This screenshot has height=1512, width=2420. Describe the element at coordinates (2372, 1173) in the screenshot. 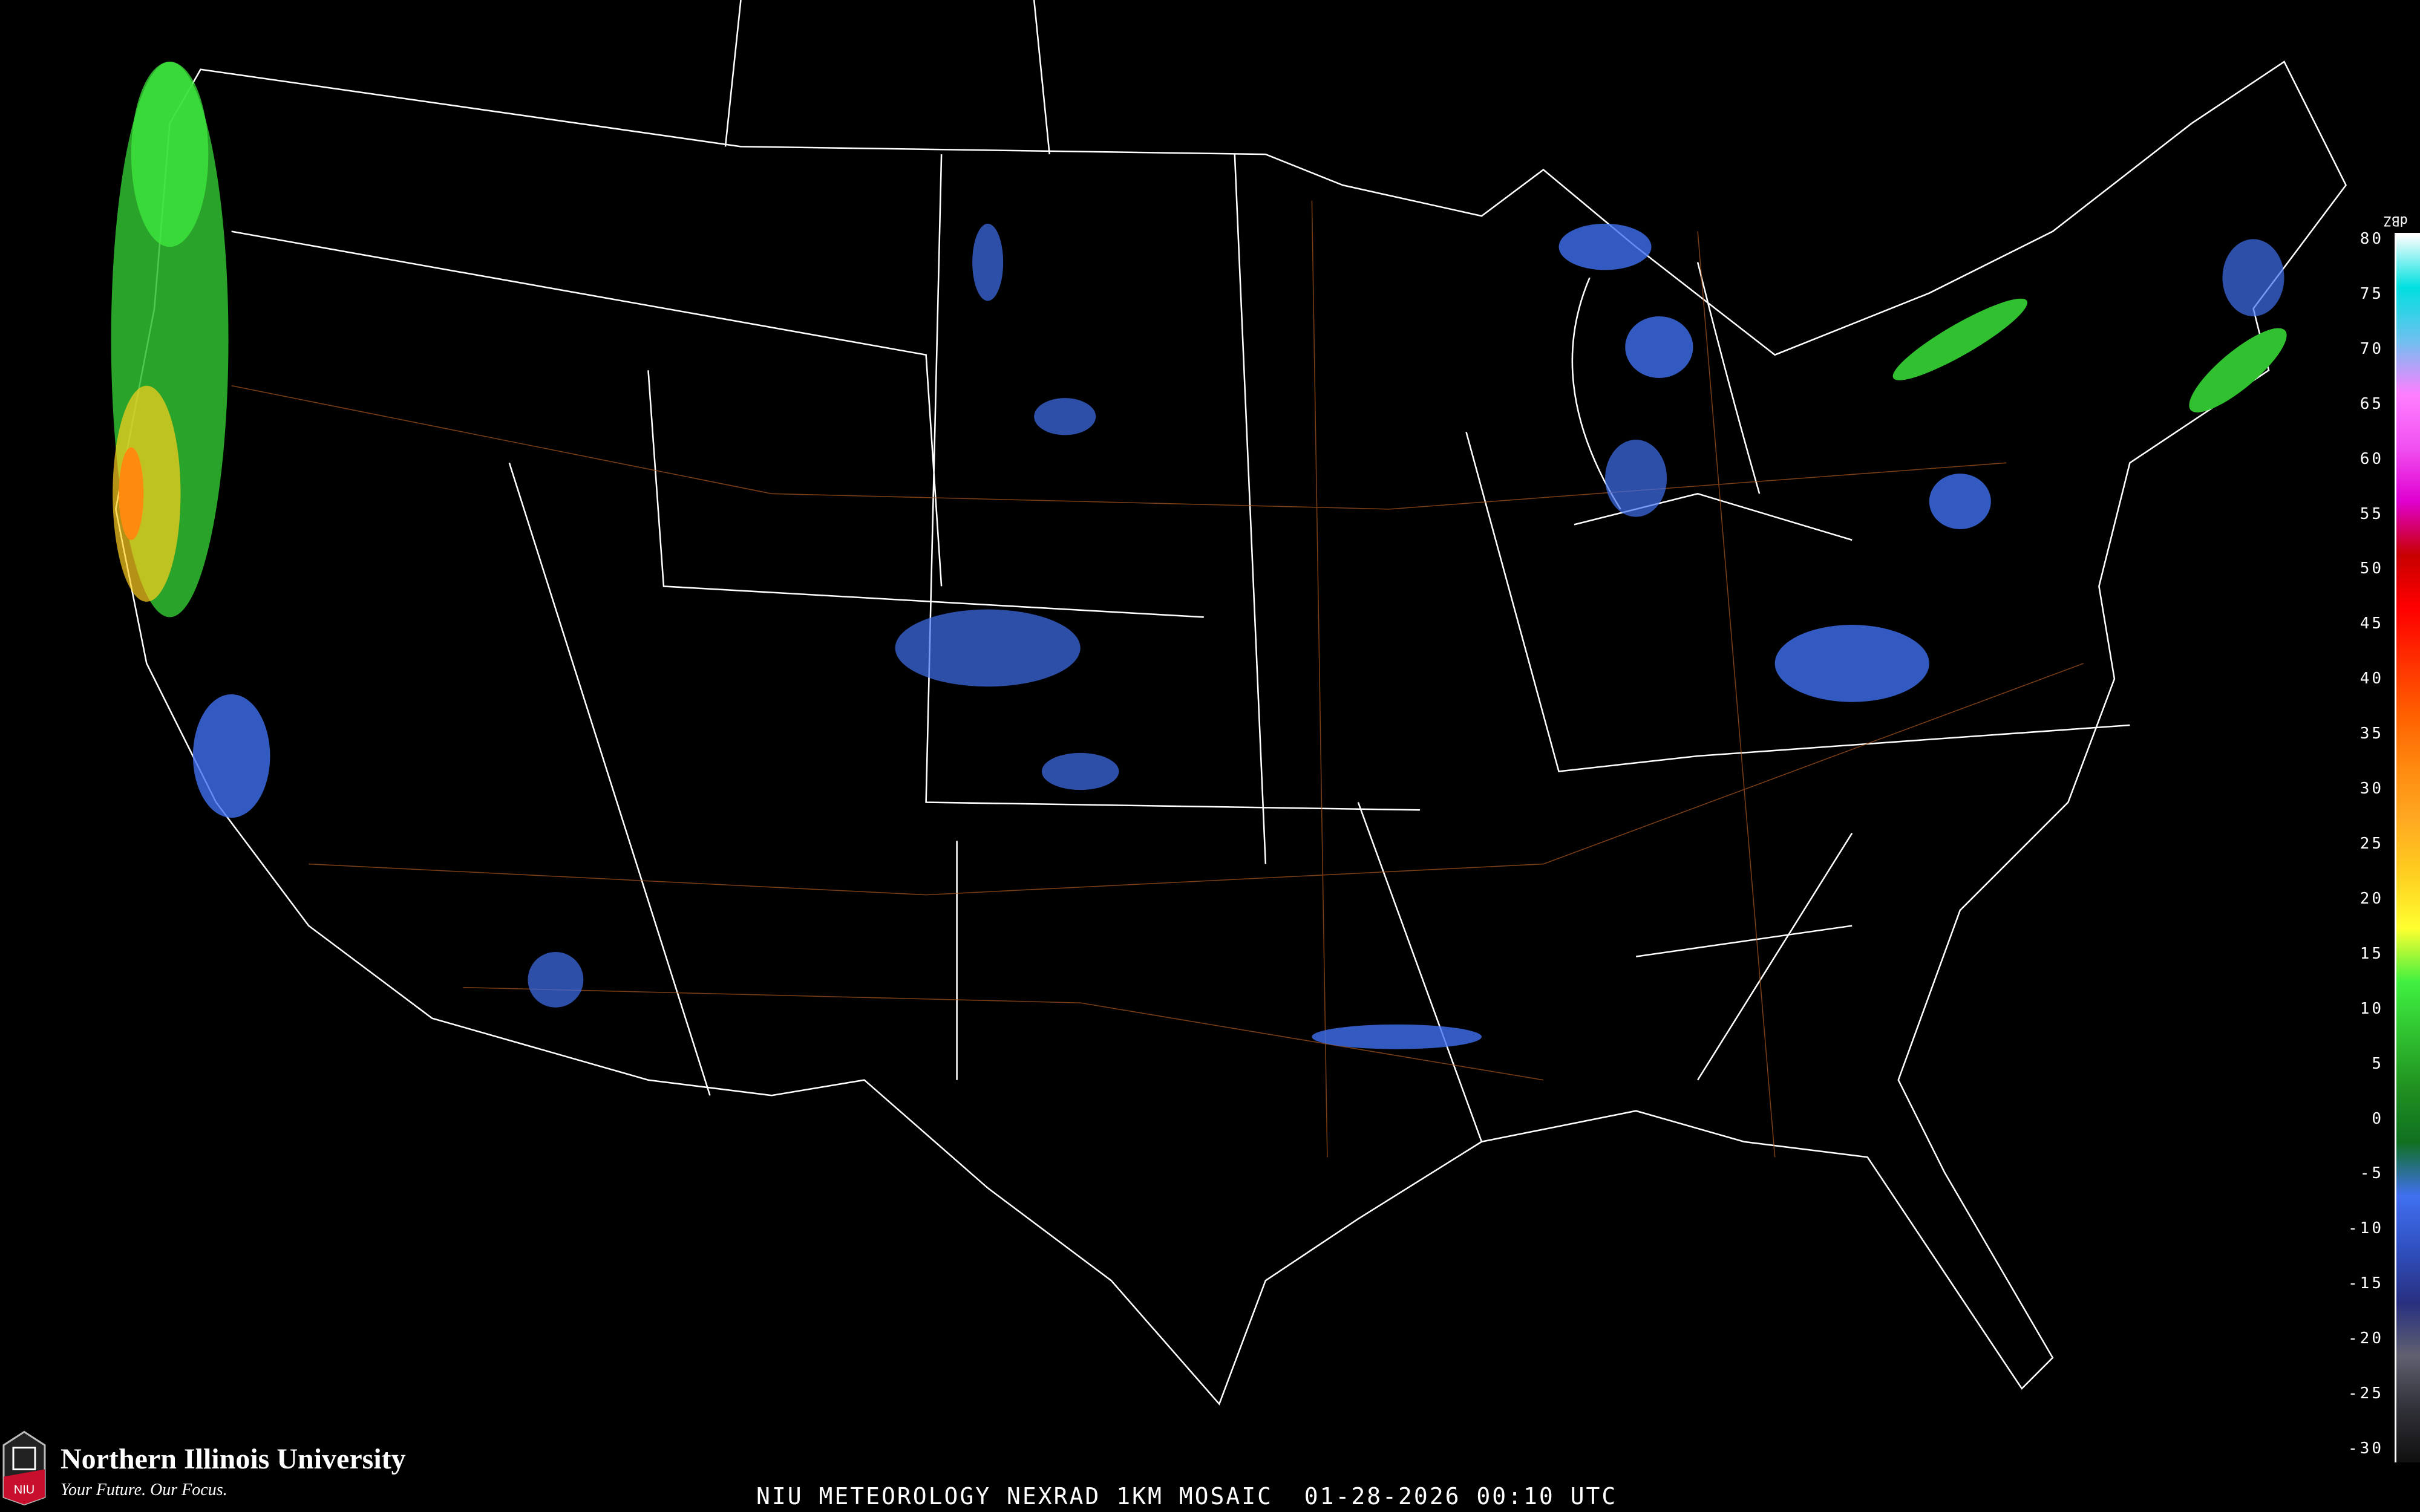

I see `legend-tick: -5` at that location.